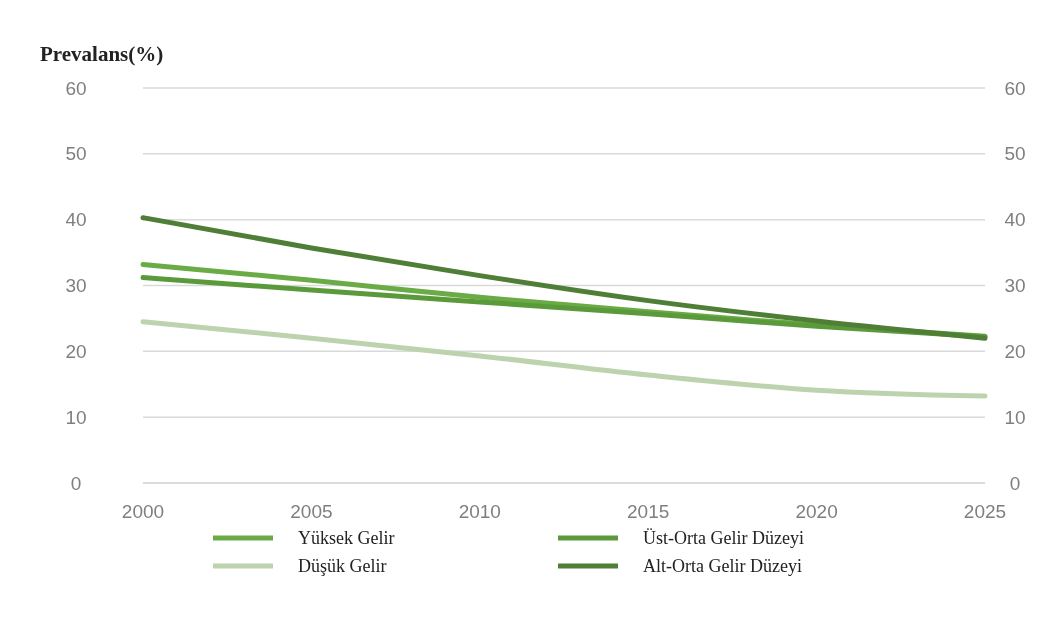 The image size is (1063, 626). I want to click on legend-label: Yüksek Gelir, so click(346, 538).